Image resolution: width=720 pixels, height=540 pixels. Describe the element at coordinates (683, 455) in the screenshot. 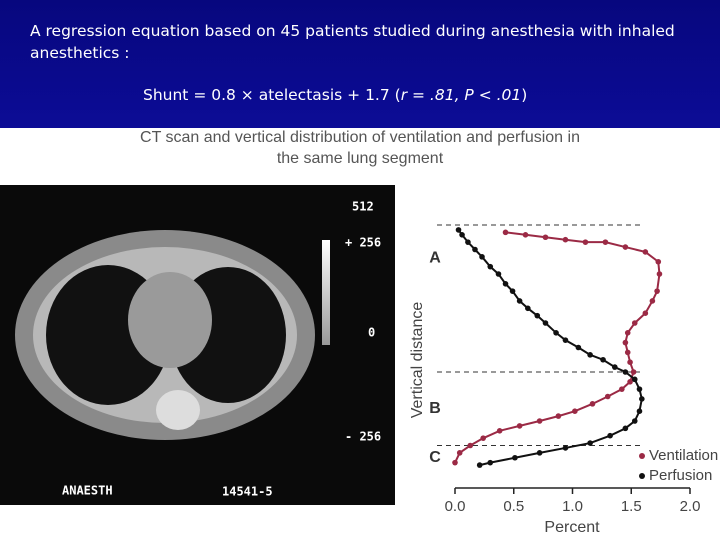

I see `legend-label: Ventilation` at that location.